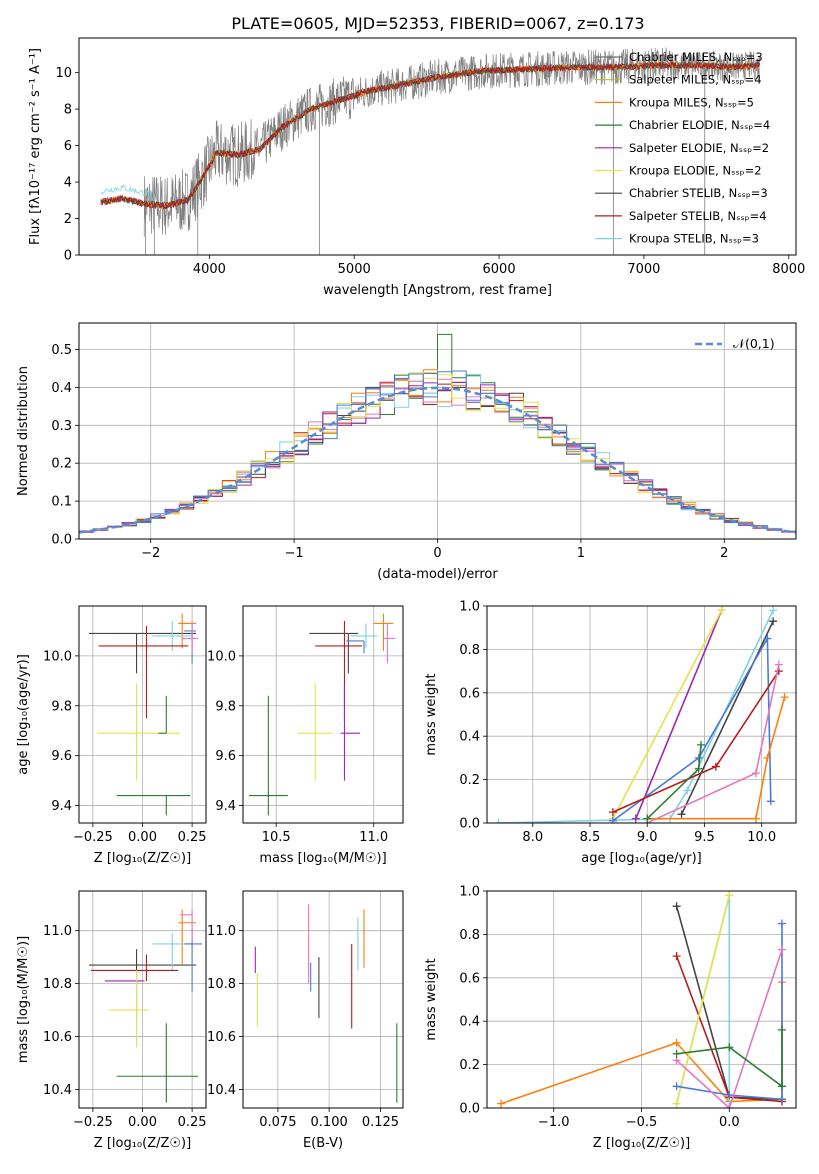 The height and width of the screenshot is (1174, 819). What do you see at coordinates (326, 1003) in the screenshot?
I see `mass_vs_ebv-plot-area` at bounding box center [326, 1003].